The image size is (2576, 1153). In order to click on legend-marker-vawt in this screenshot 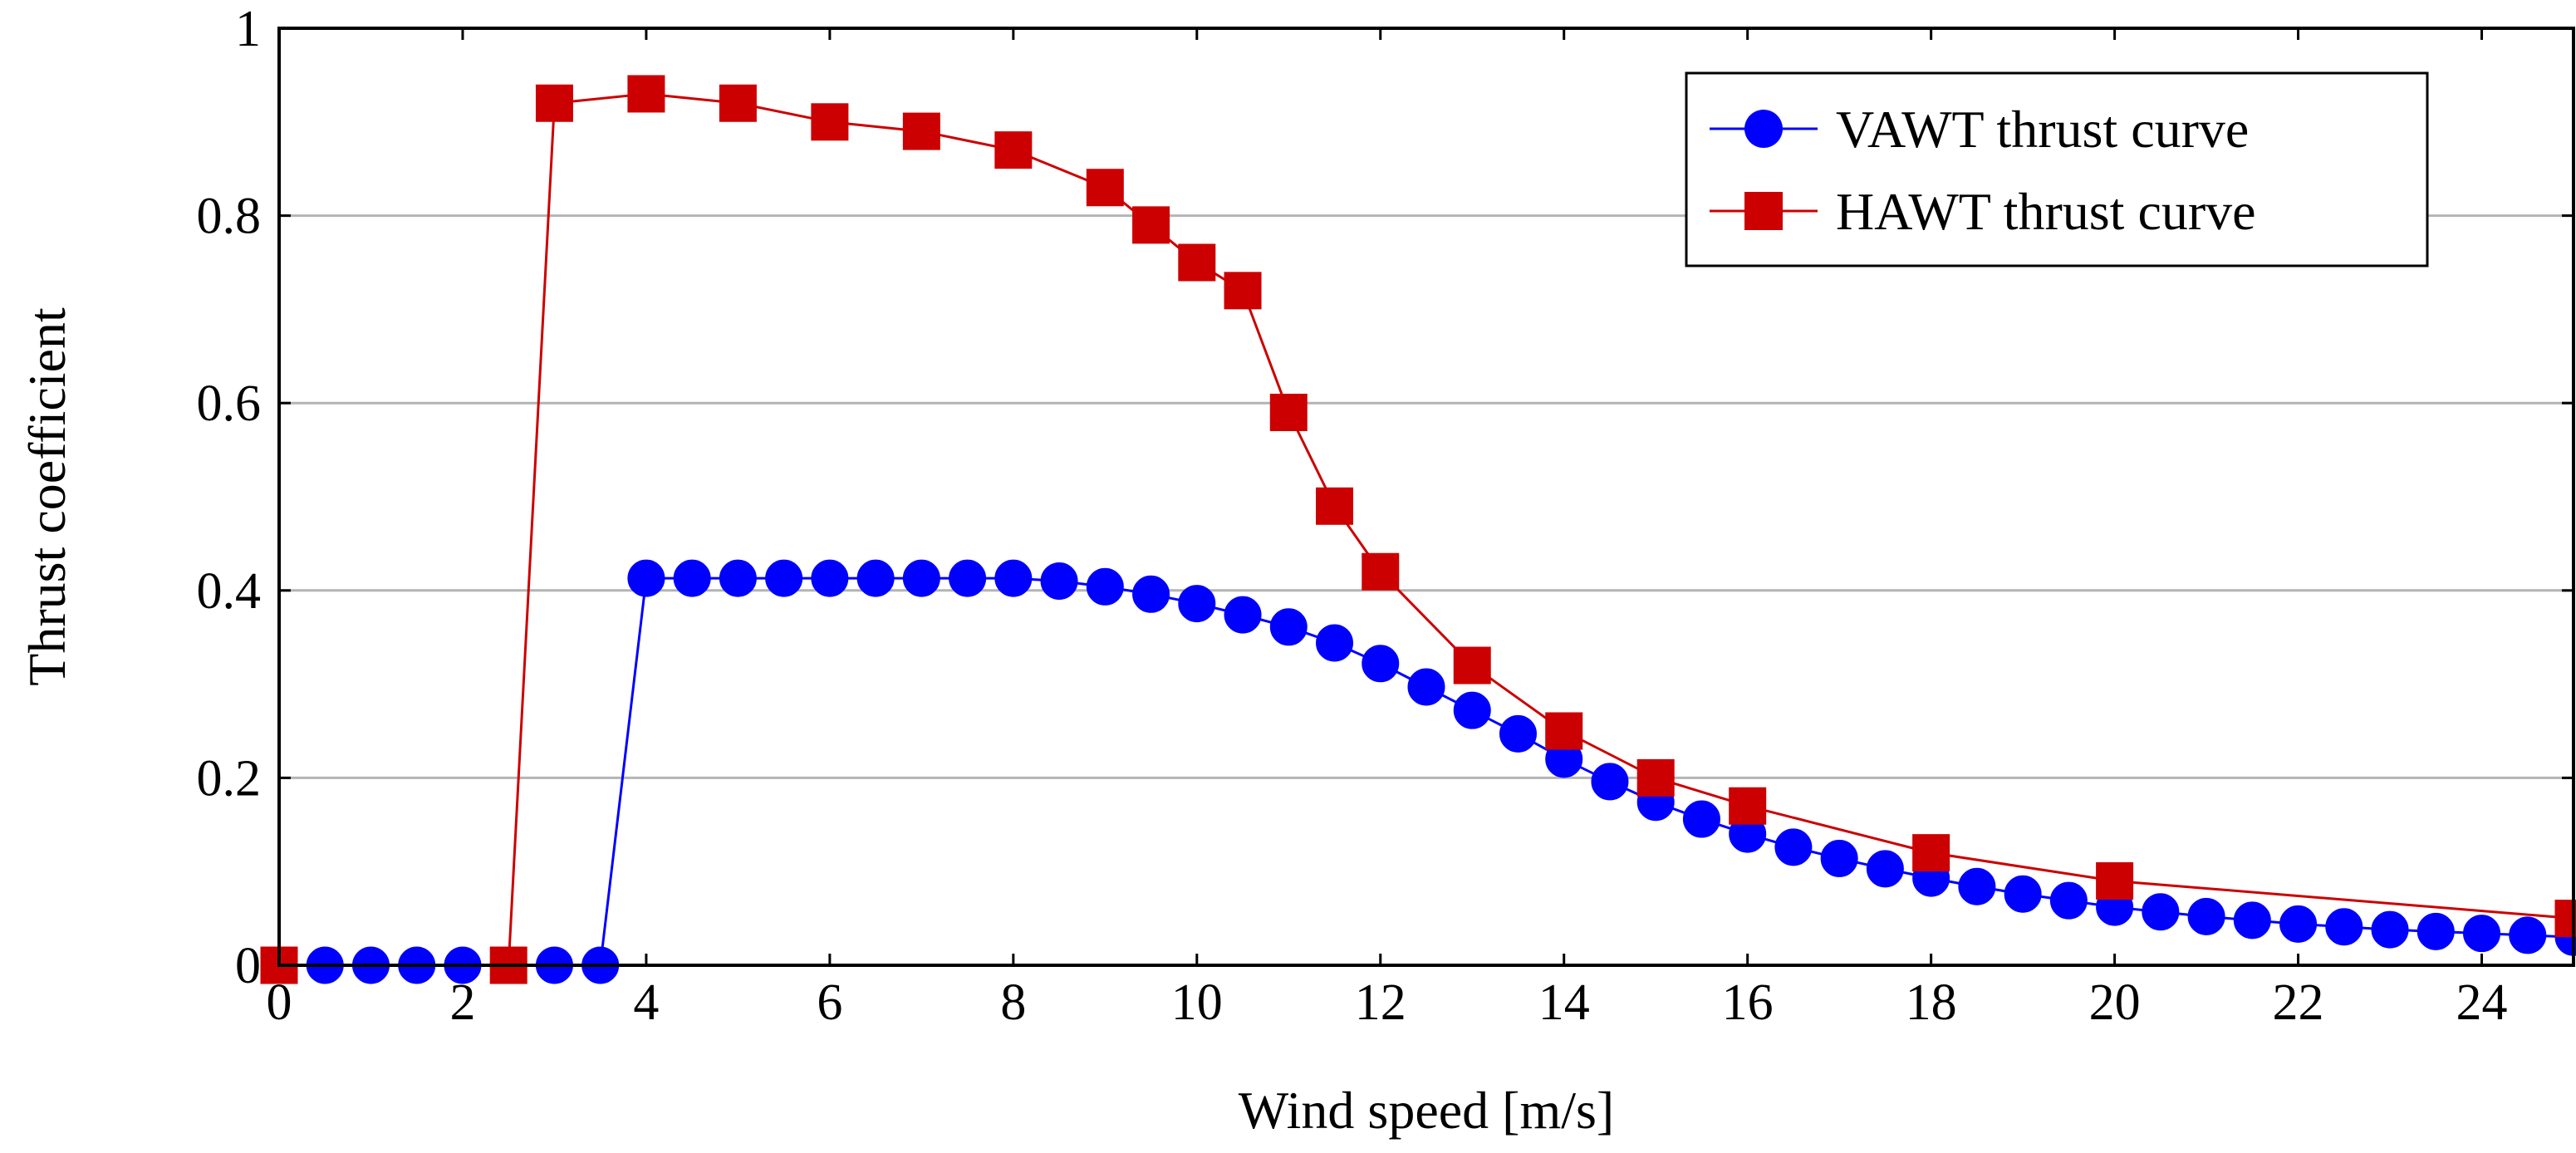, I will do `click(1763, 129)`.